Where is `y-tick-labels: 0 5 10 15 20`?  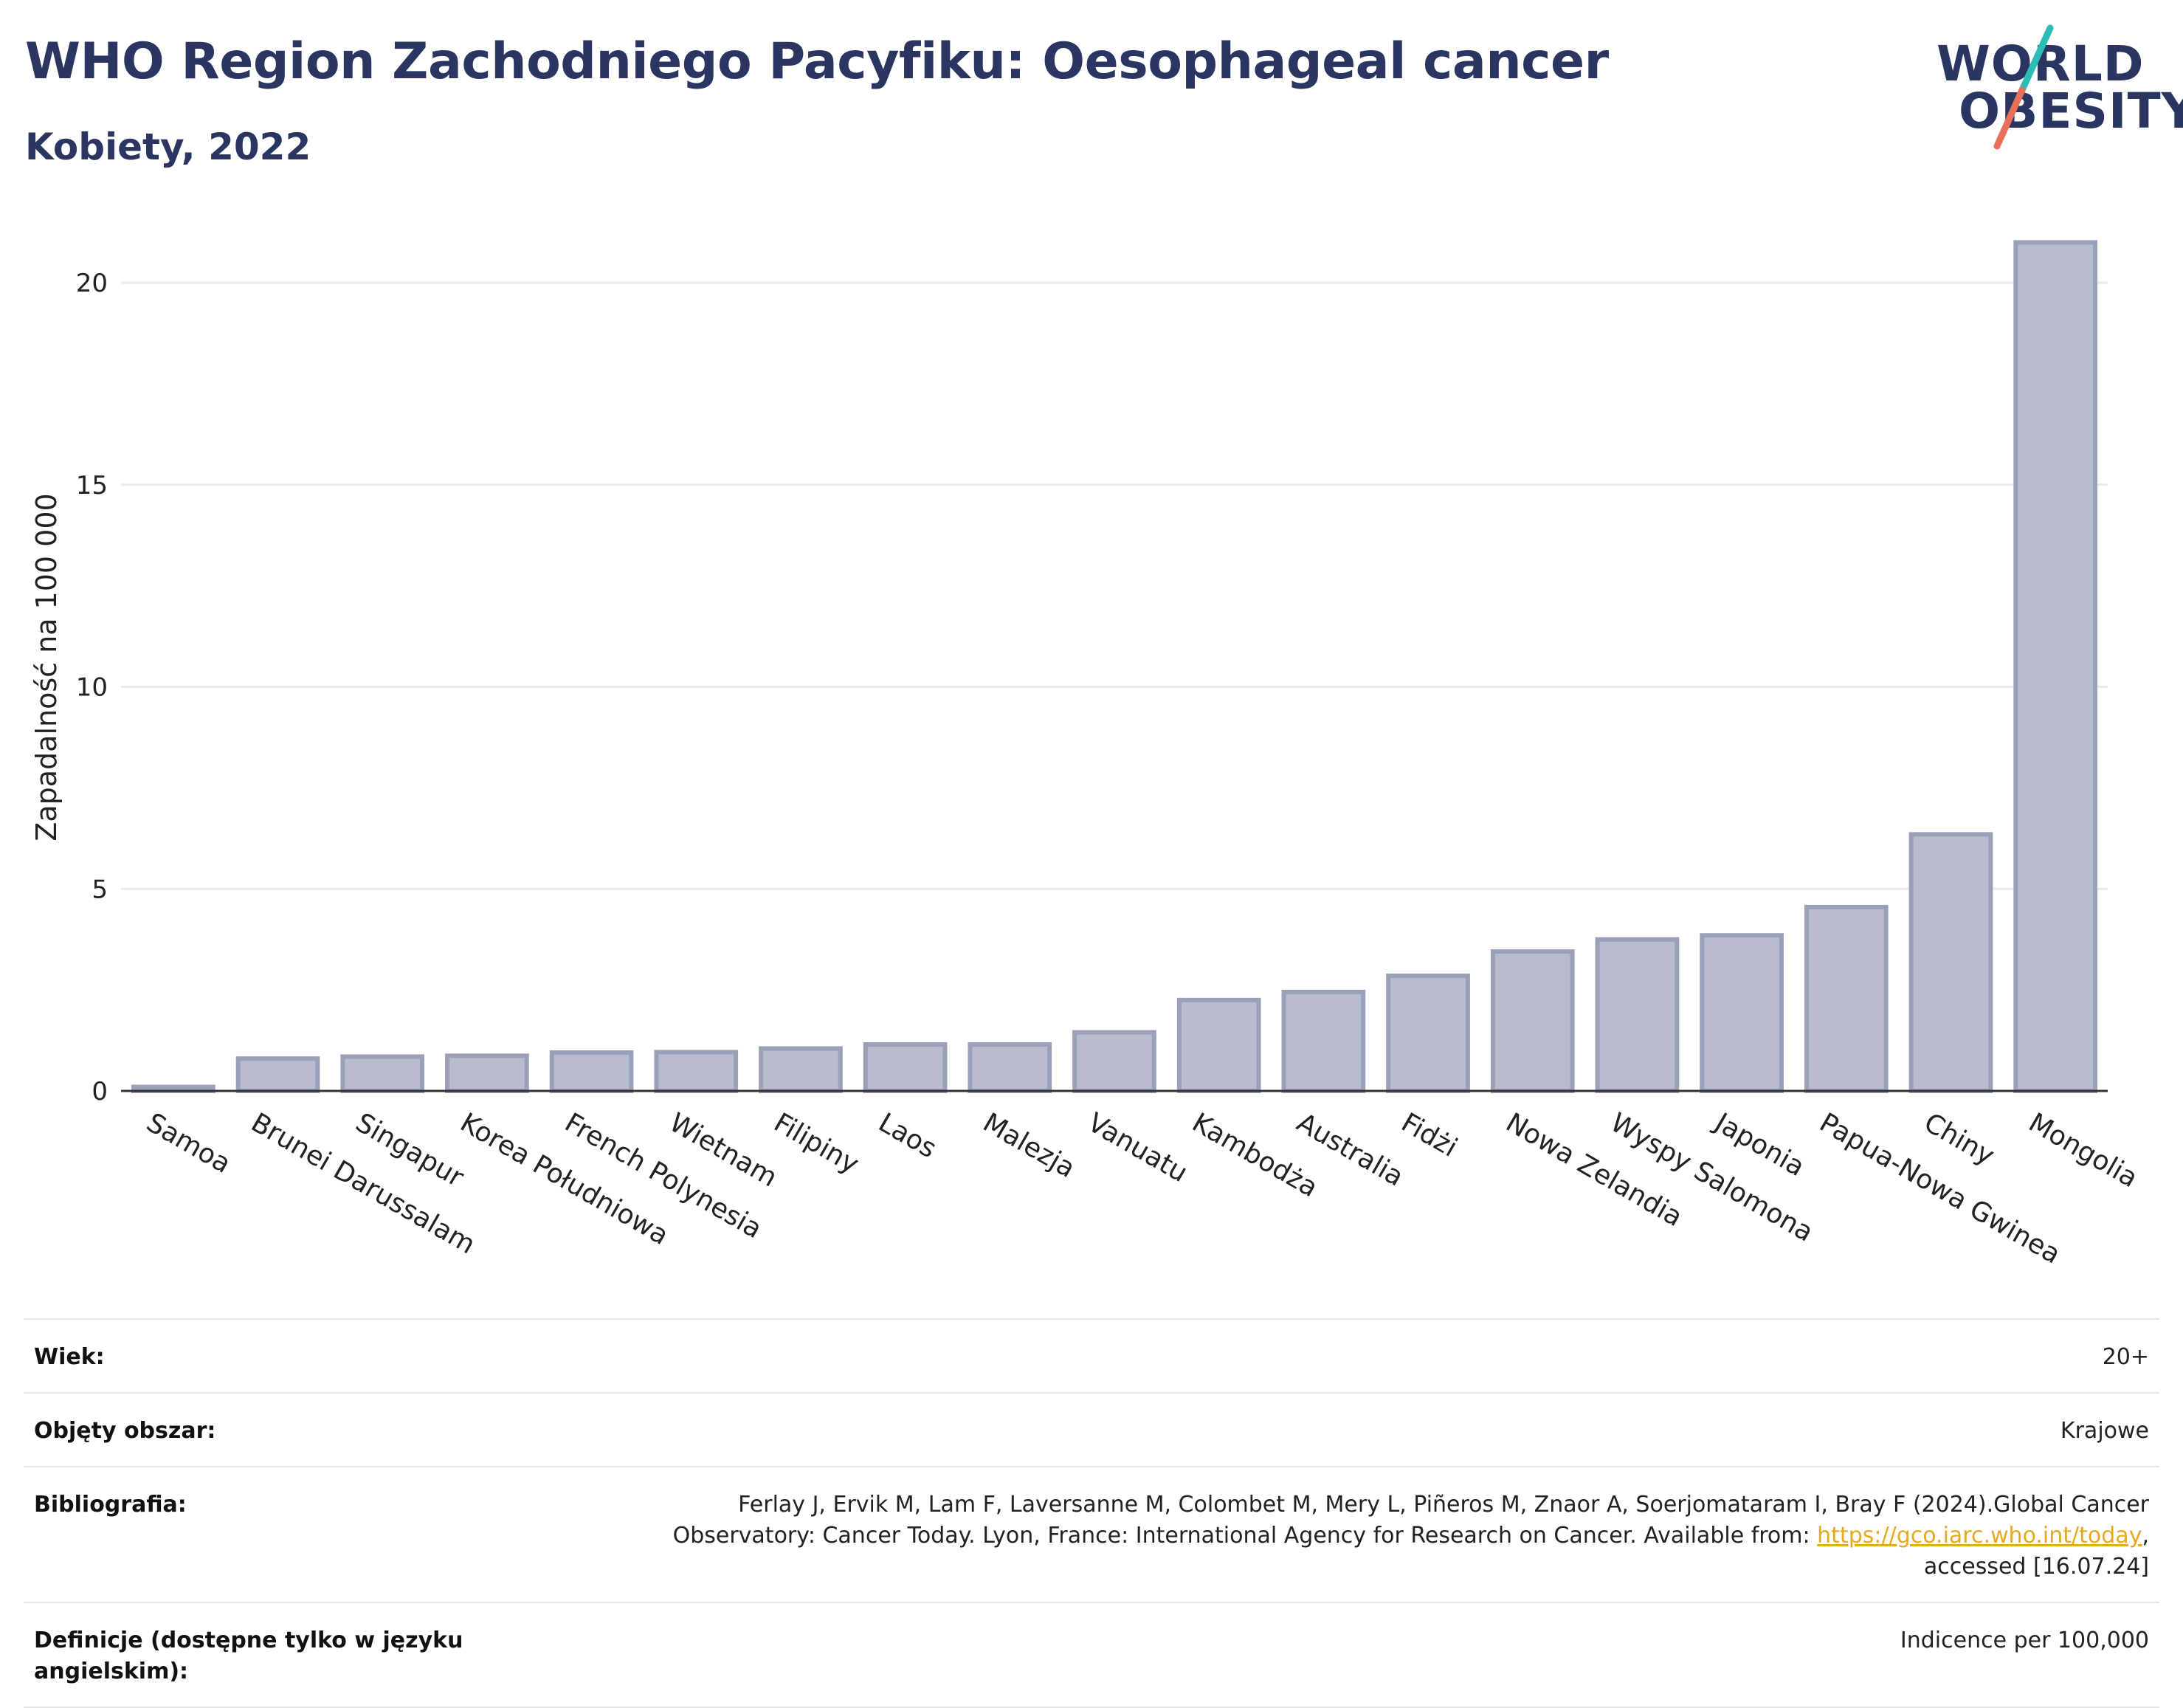 y-tick-labels: 0 5 10 15 20 is located at coordinates (92, 687).